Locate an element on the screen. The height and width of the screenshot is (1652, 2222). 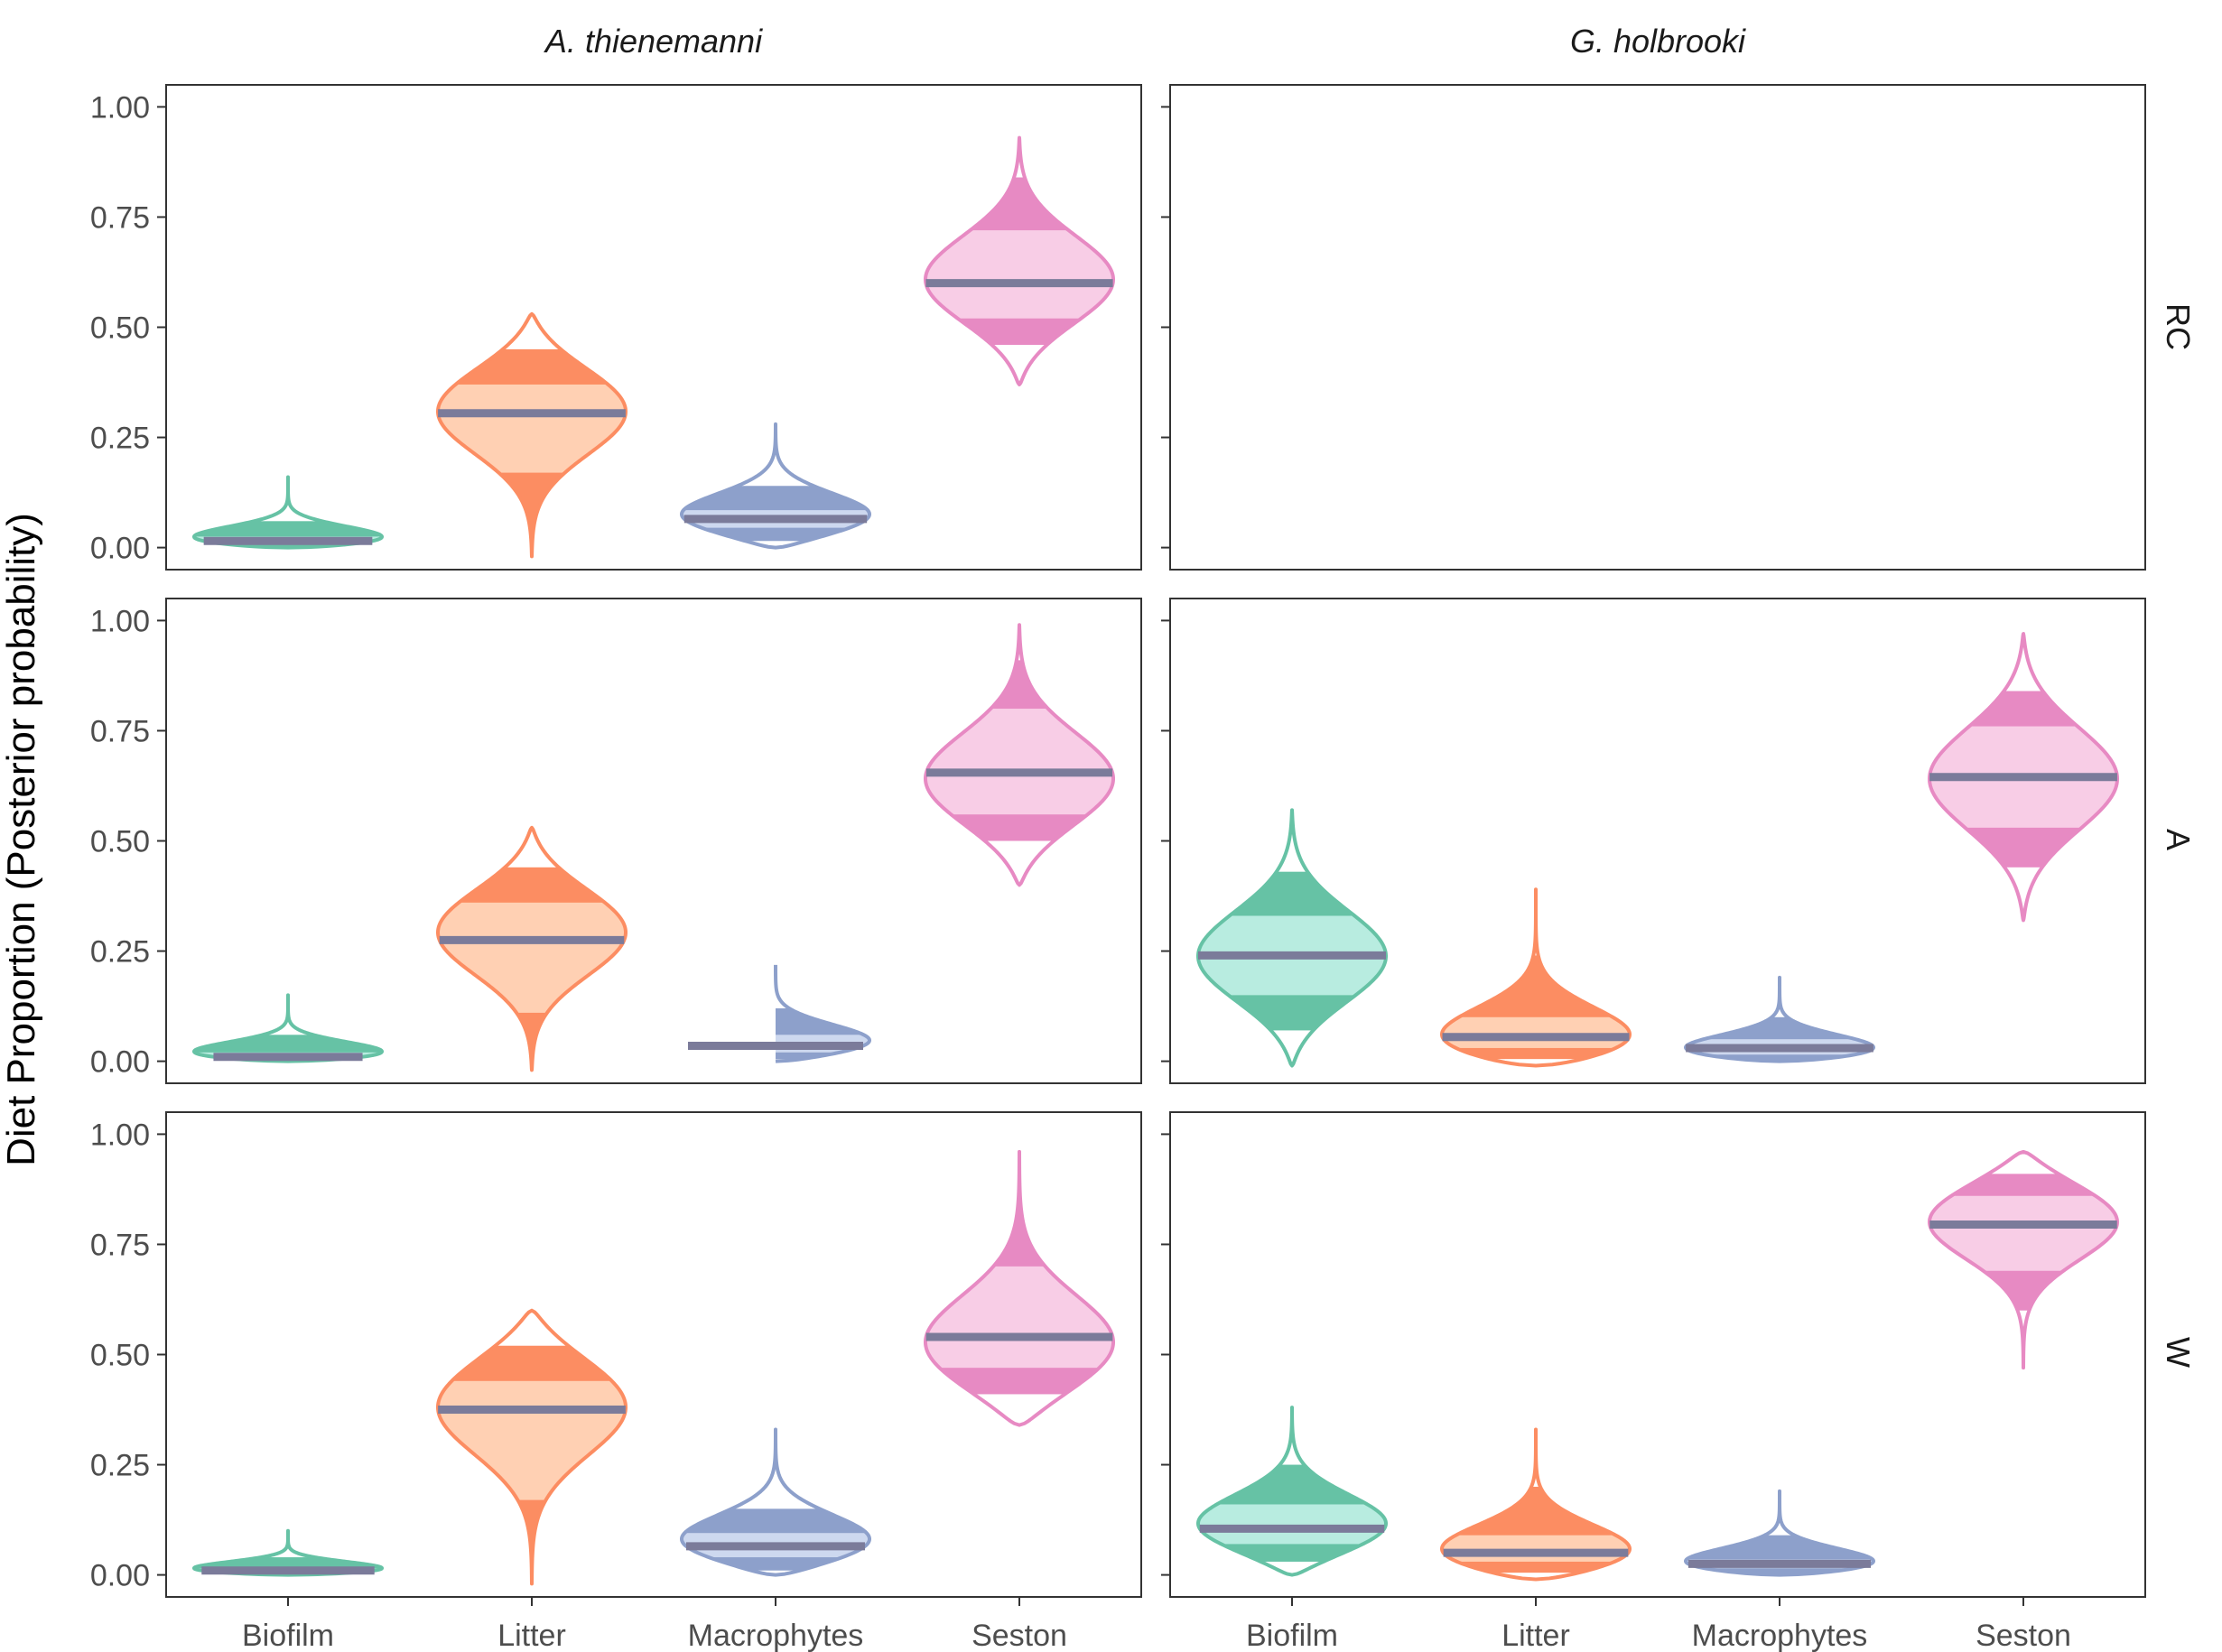
facet-row-label-0: RC is located at coordinates (2178, 326).